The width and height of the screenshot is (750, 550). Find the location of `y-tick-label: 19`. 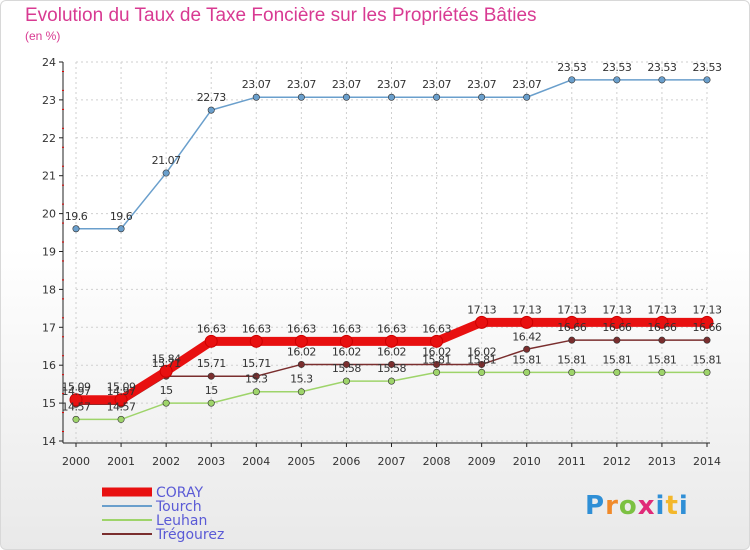

y-tick-label: 19 is located at coordinates (49, 252).